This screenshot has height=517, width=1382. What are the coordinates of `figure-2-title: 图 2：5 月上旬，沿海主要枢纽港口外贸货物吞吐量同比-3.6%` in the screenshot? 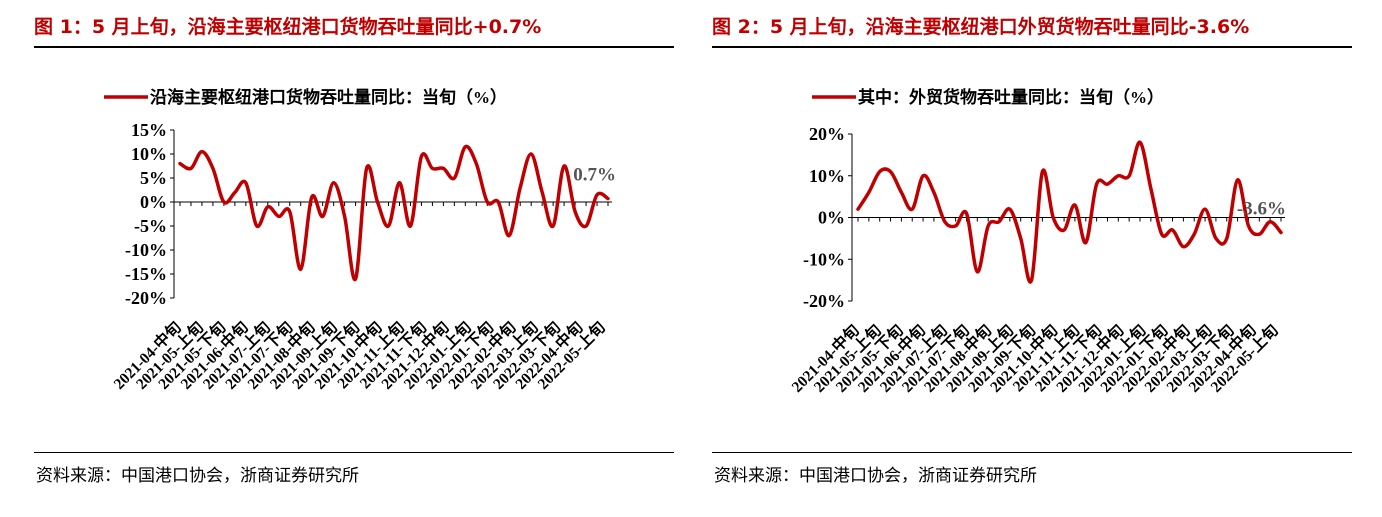 It's located at (981, 27).